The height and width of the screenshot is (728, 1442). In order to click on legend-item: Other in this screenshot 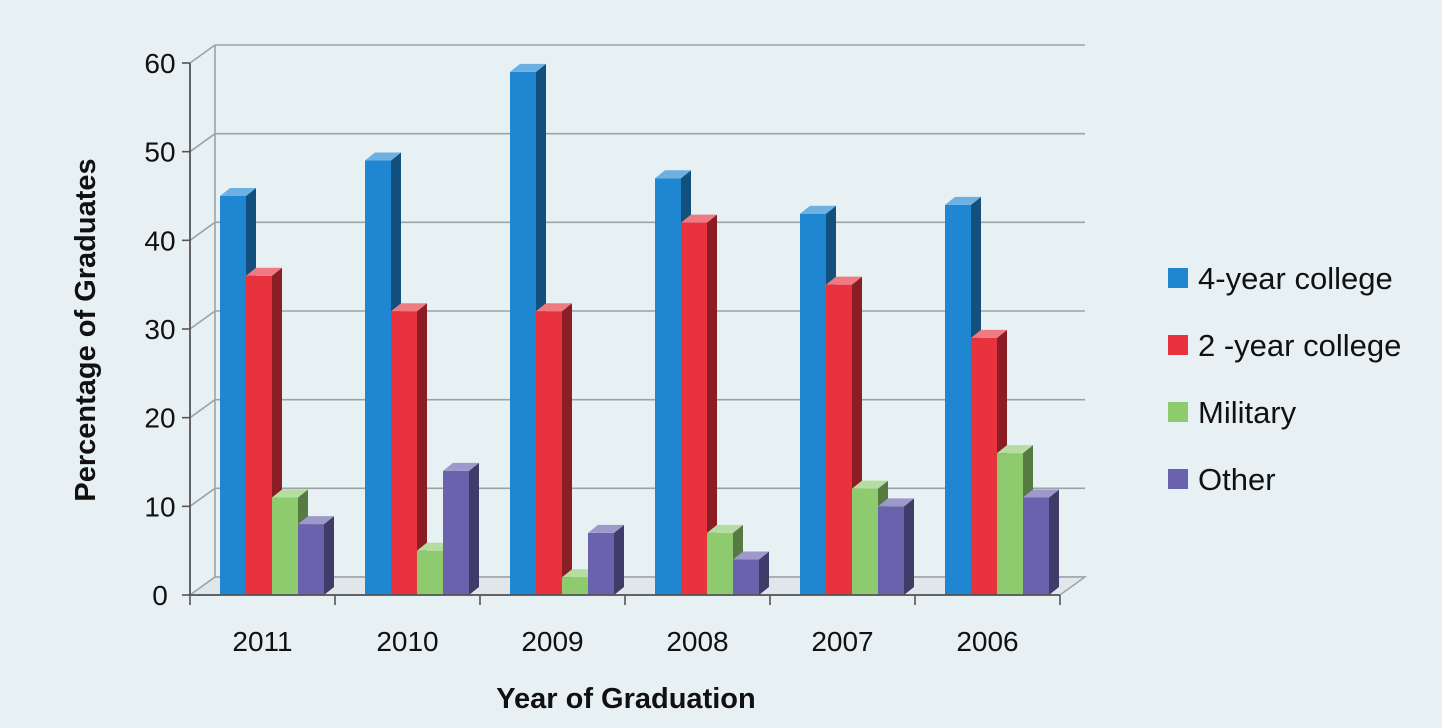, I will do `click(1222, 479)`.